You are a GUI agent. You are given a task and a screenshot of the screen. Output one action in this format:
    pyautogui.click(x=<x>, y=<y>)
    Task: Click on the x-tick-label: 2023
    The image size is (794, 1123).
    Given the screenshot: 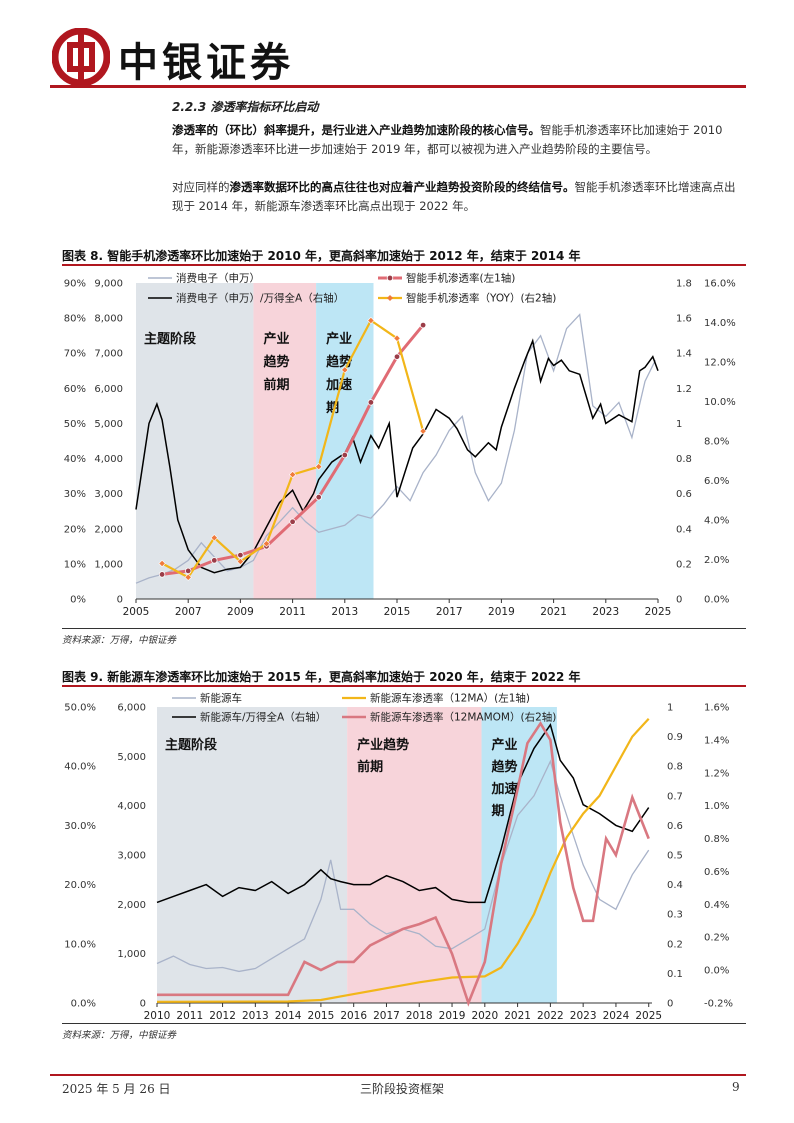 What is the action you would take?
    pyautogui.click(x=583, y=1016)
    